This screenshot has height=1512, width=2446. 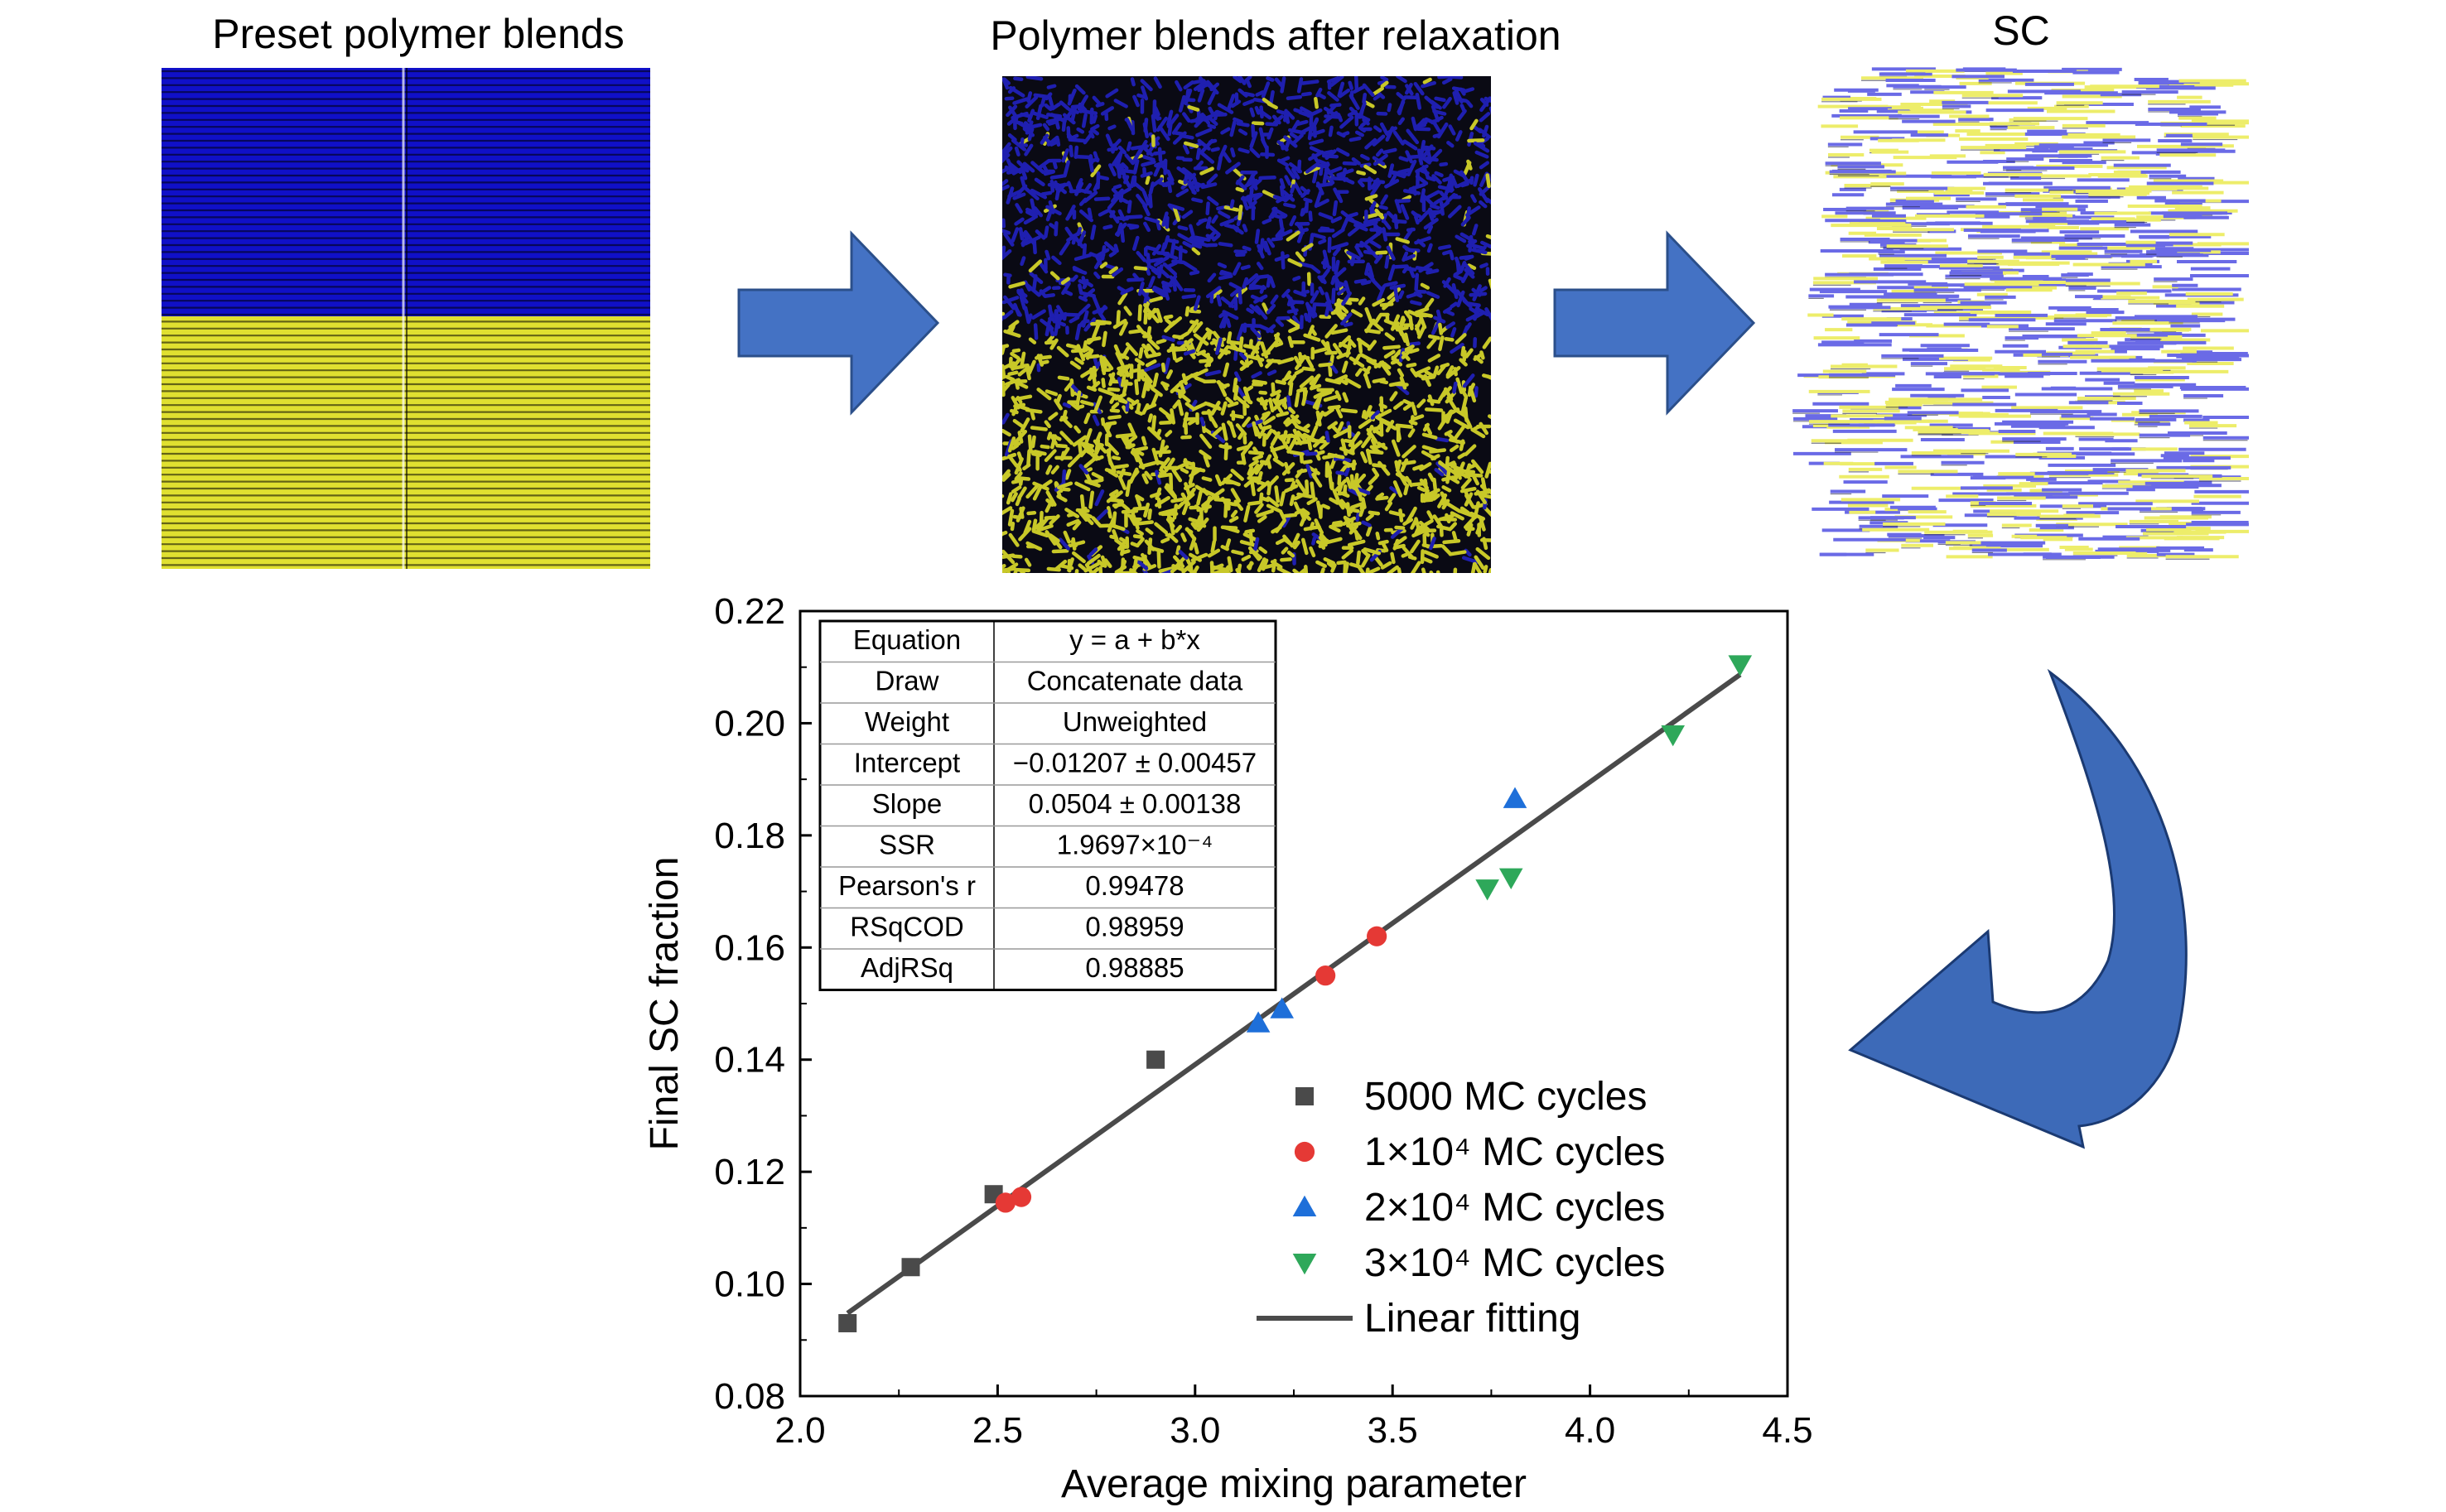 I want to click on y-tick-label: 0.08, so click(x=749, y=1396).